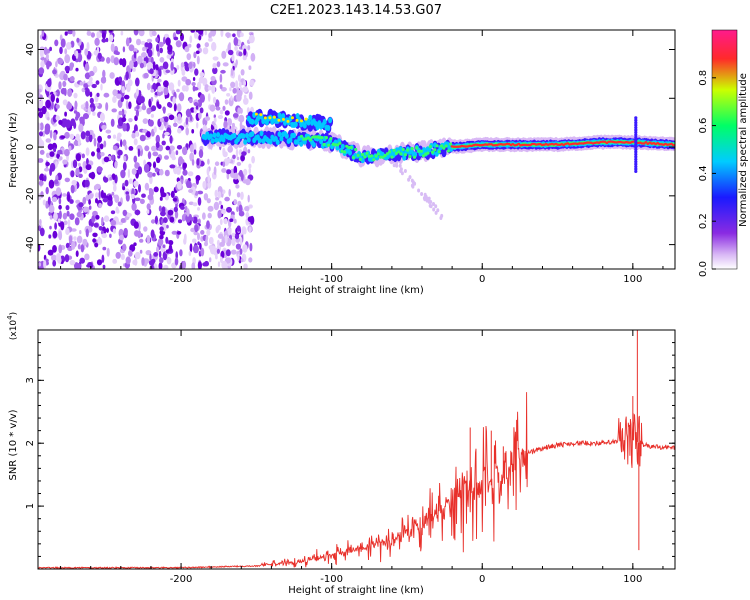  What do you see at coordinates (12, 326) in the screenshot?
I see `snr-multiplier: (x104)` at bounding box center [12, 326].